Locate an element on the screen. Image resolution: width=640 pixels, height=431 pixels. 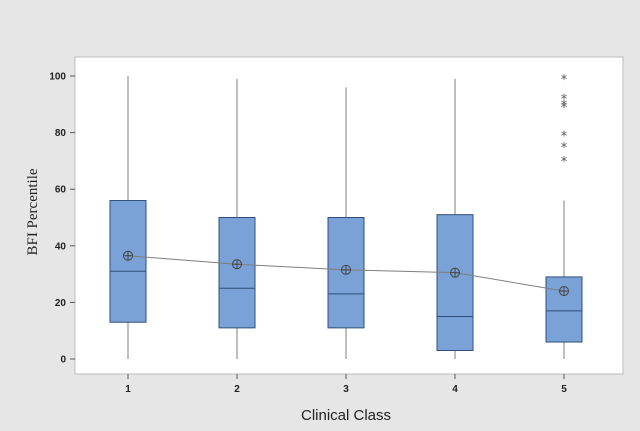
y-tick-label-0: 0 is located at coordinates (63, 360).